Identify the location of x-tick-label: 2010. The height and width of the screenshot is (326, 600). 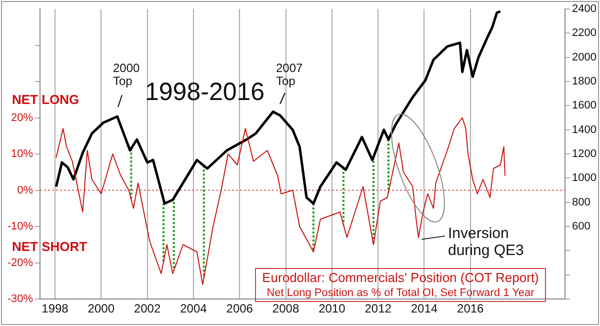
(332, 309).